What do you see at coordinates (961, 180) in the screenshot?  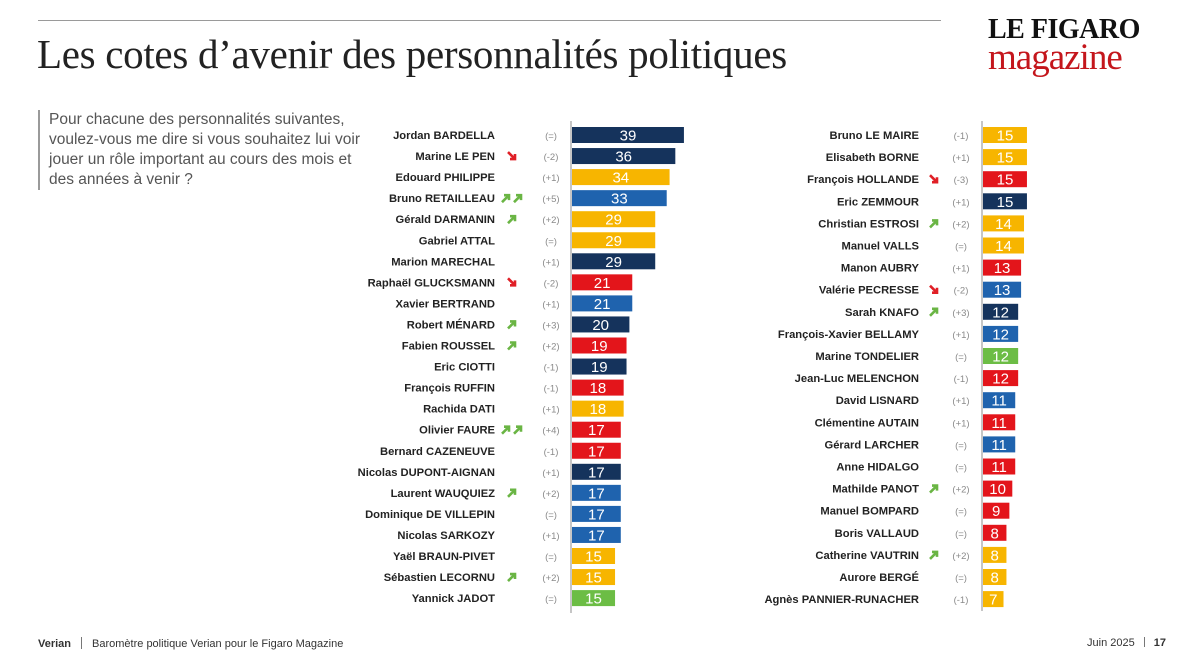 I see `change-label: (-3)` at bounding box center [961, 180].